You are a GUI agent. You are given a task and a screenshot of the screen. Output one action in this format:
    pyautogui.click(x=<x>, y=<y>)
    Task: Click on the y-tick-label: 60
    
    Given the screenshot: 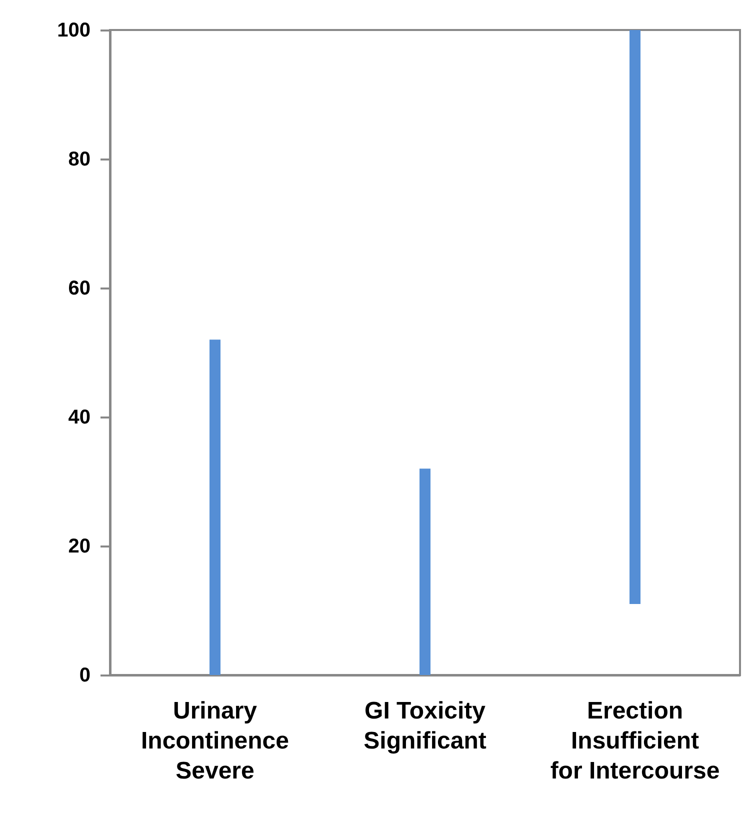 What is the action you would take?
    pyautogui.click(x=79, y=289)
    